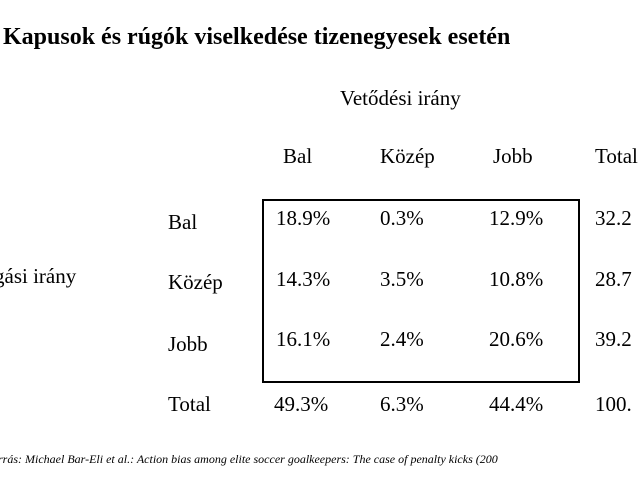 The height and width of the screenshot is (480, 640). Describe the element at coordinates (303, 218) in the screenshot. I see `cell-bal-bal: 18.9%` at that location.